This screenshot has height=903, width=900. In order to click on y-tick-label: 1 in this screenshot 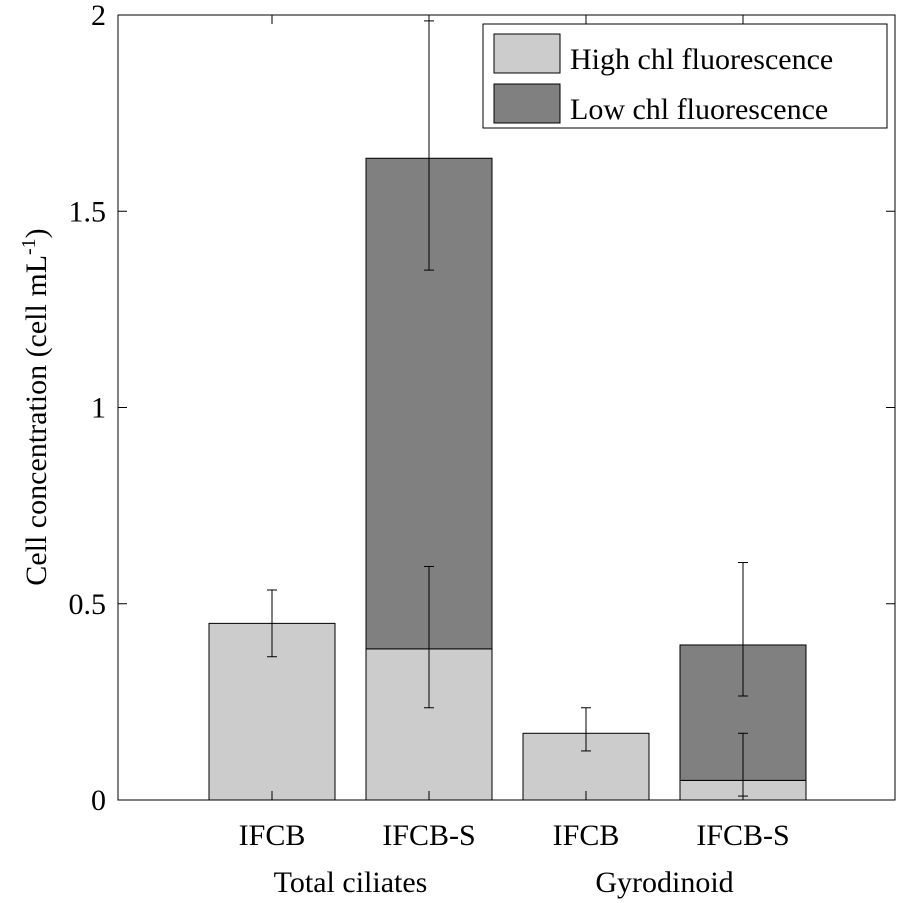, I will do `click(98, 408)`.